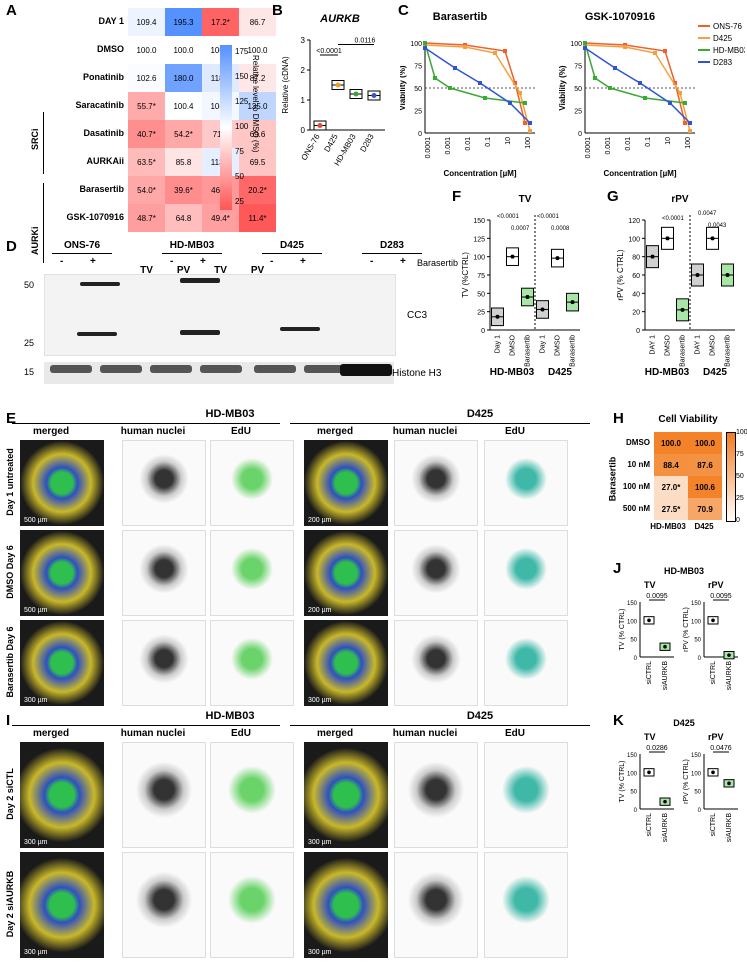 The height and width of the screenshot is (979, 747). Describe the element at coordinates (723, 38) in the screenshot. I see `legend-label: D425` at that location.